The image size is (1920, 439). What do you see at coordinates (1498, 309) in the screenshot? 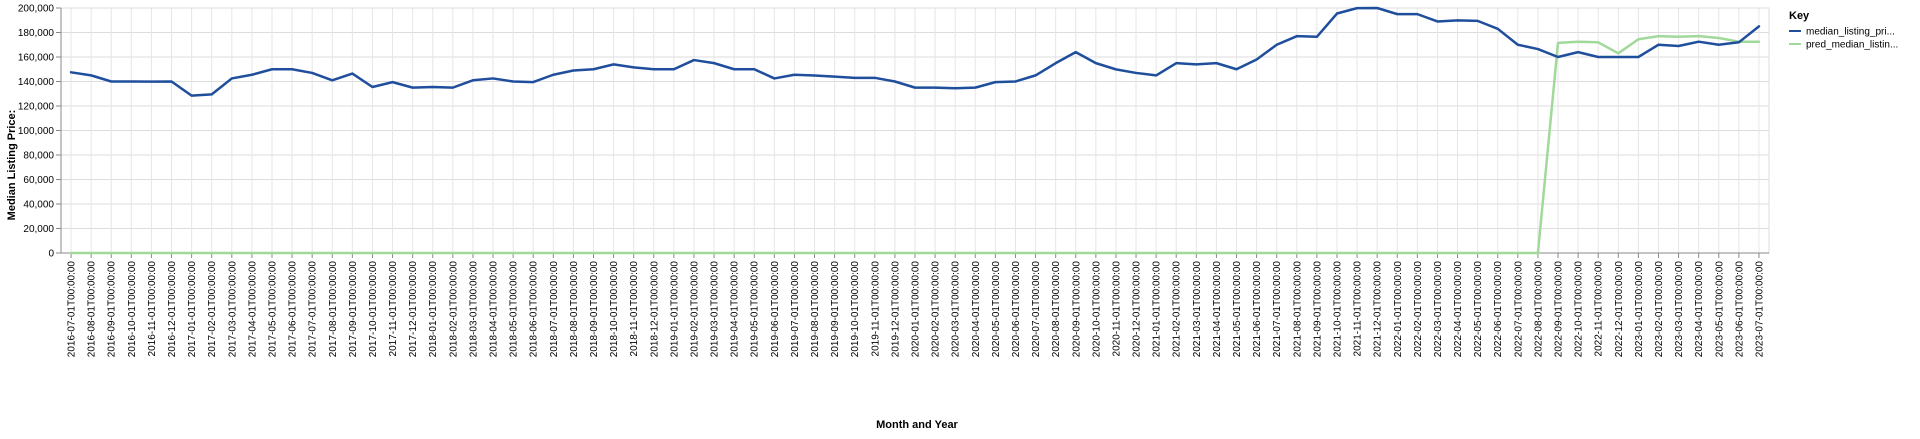
I see `x-tick-label: 2022-06-01T00:00:00` at bounding box center [1498, 309].